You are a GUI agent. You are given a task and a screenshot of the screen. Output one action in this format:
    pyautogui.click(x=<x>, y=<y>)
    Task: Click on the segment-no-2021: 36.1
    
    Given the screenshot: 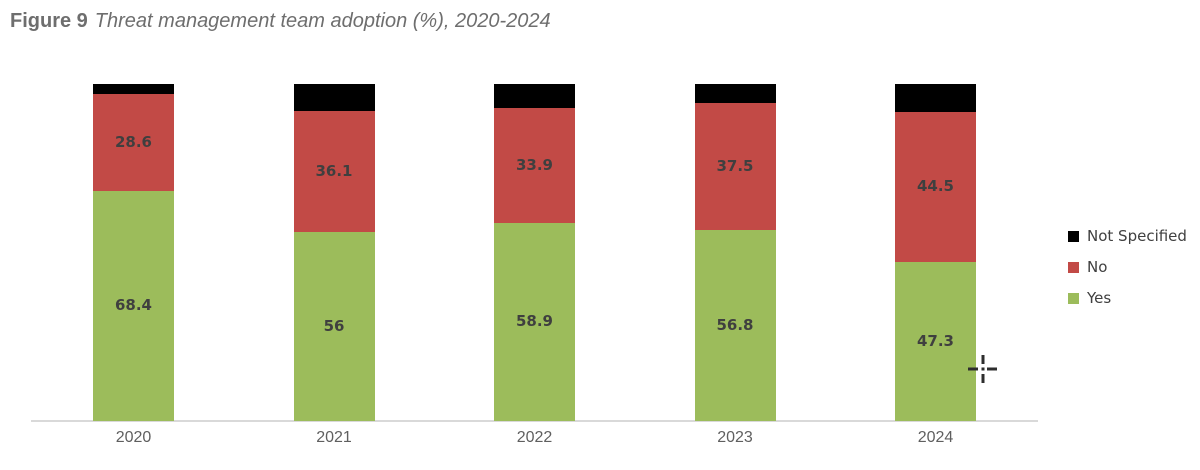 What is the action you would take?
    pyautogui.click(x=334, y=171)
    